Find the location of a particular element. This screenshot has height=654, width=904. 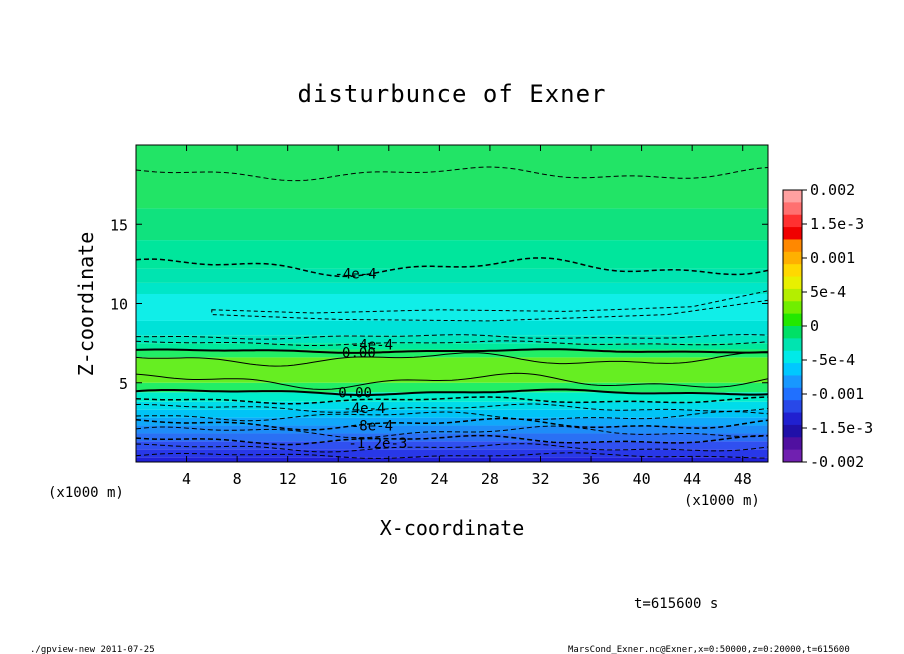

x-tick-label: 4 is located at coordinates (186, 479).